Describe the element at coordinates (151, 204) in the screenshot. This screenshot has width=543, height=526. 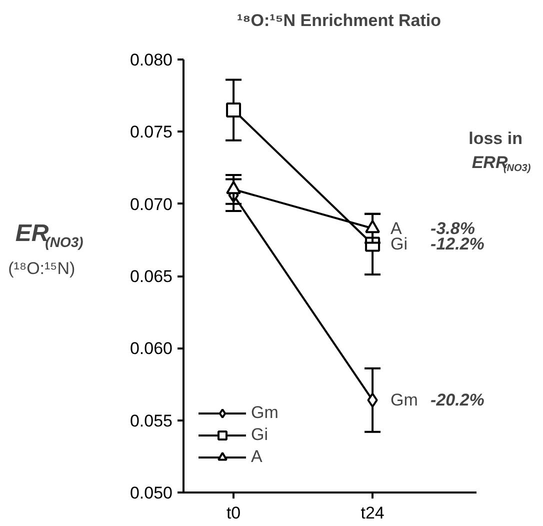
I see `y-tick-label: 0.070` at that location.